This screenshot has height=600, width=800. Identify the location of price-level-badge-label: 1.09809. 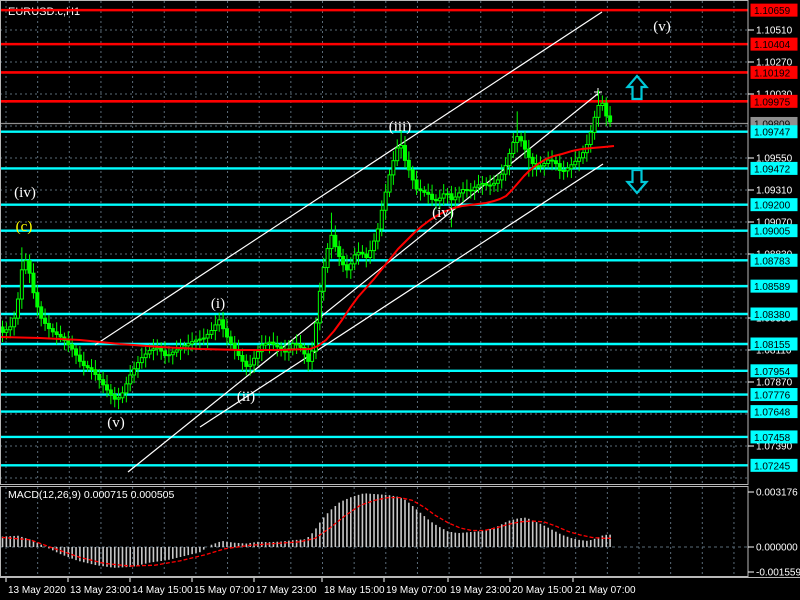
(772, 124).